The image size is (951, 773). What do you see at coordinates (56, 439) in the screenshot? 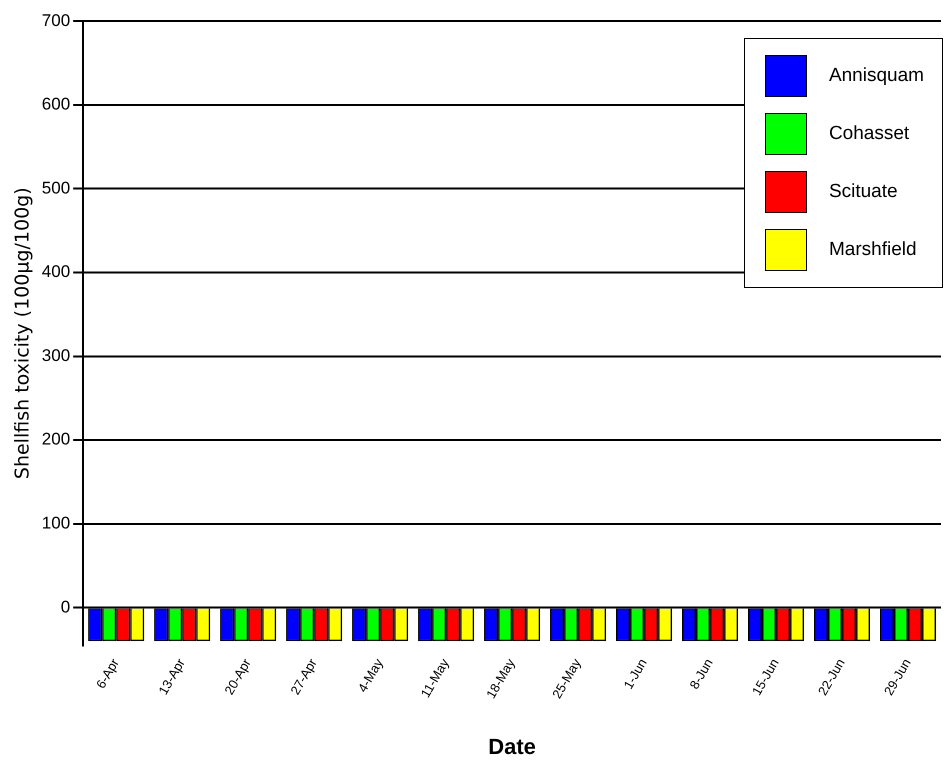
I see `y-tick-label: 200` at bounding box center [56, 439].